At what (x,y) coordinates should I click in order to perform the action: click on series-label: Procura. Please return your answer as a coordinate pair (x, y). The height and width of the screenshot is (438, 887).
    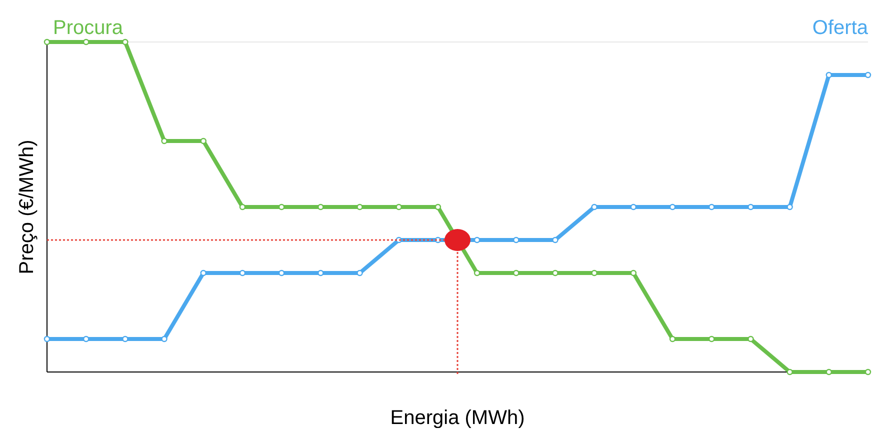
    Looking at the image, I should click on (88, 28).